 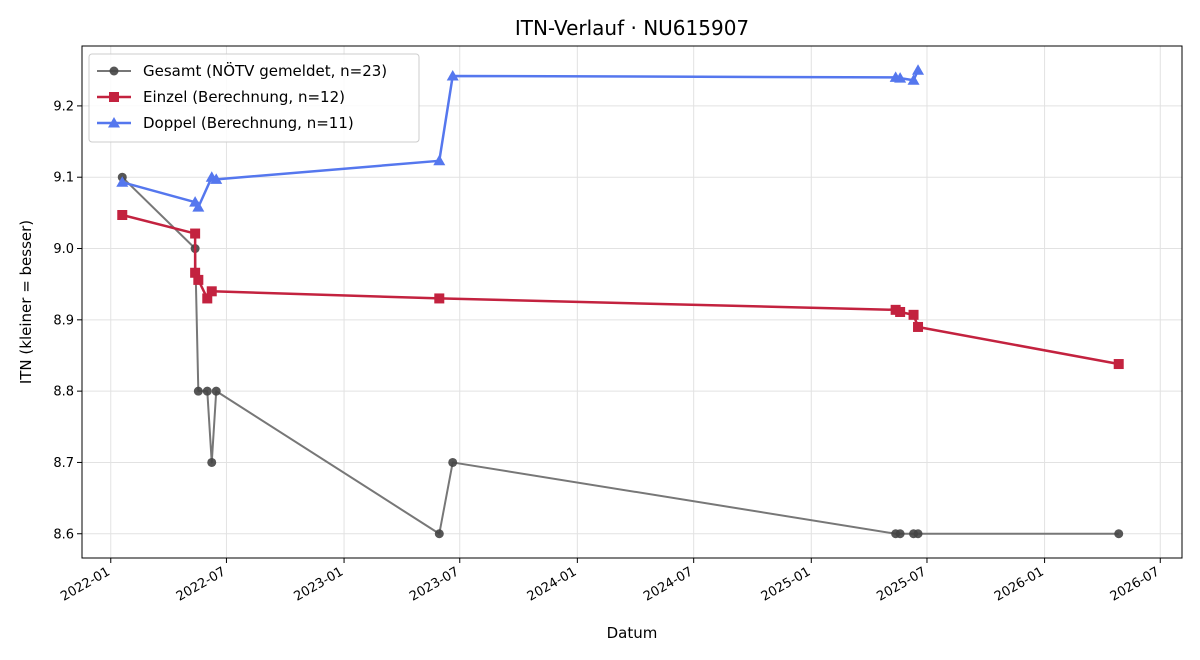 What do you see at coordinates (265, 70) in the screenshot?
I see `legend-label: Gesamt (NÖTV gemeldet, n=23)` at bounding box center [265, 70].